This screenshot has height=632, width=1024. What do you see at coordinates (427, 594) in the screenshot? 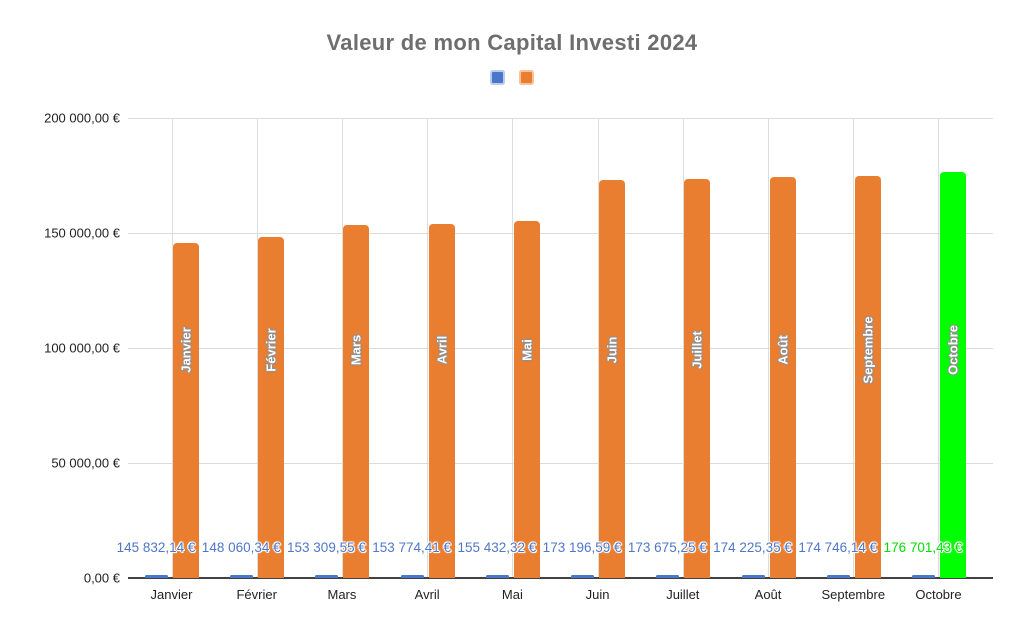
I see `x-axis-tick-label: Avril` at bounding box center [427, 594].